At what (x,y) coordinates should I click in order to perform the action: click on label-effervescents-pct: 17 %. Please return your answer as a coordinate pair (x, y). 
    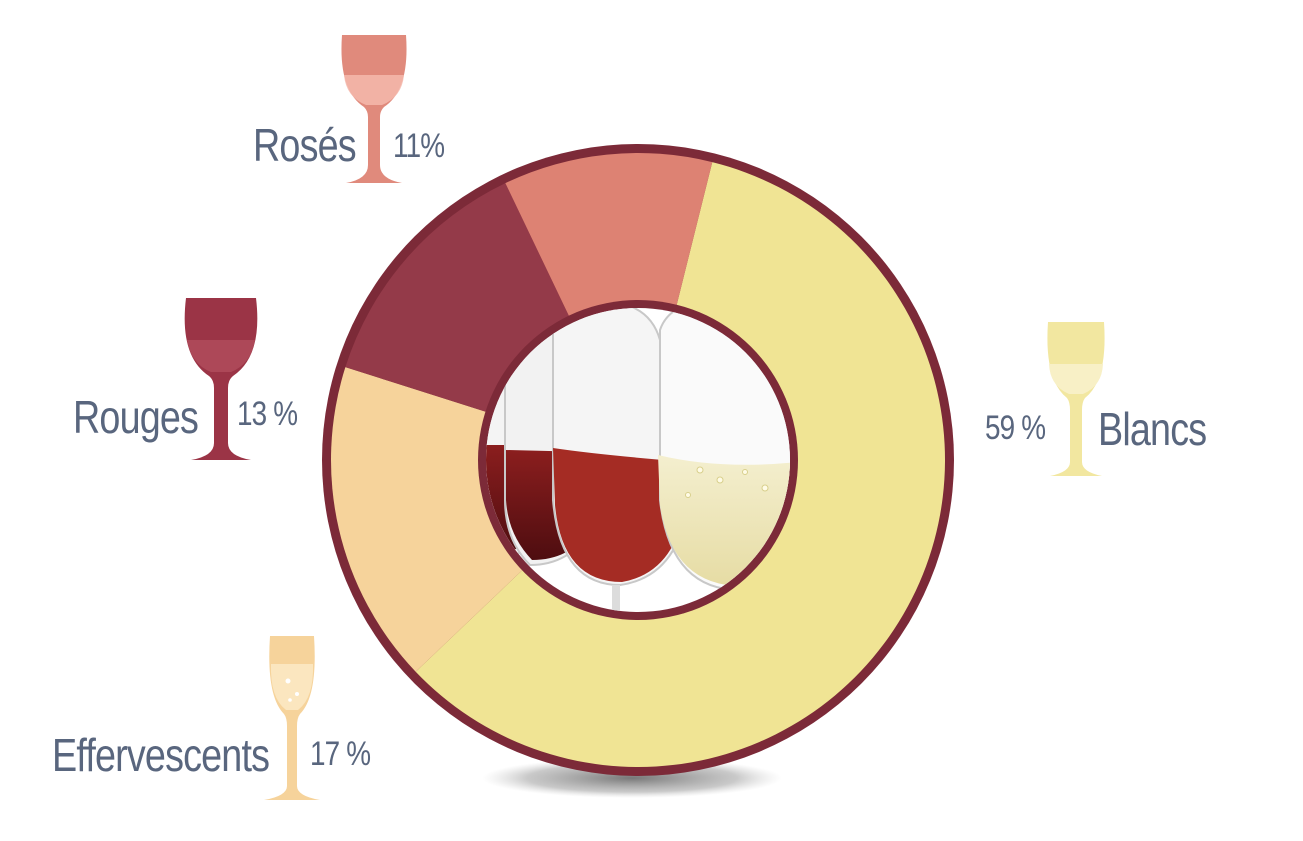
    Looking at the image, I should click on (347, 754).